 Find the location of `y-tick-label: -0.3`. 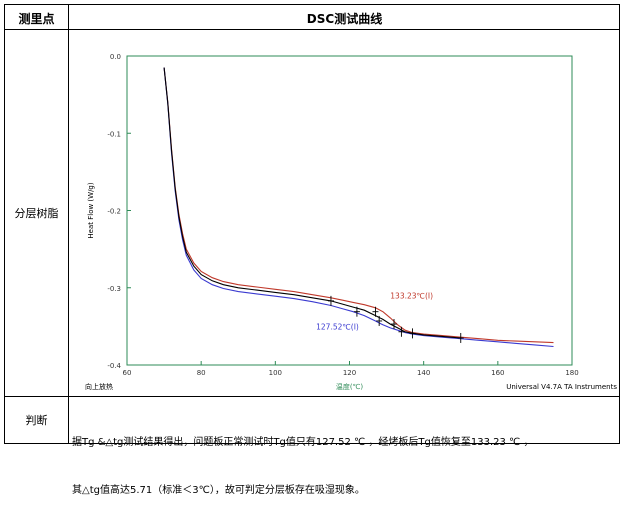

y-tick-label: -0.3 is located at coordinates (114, 289).